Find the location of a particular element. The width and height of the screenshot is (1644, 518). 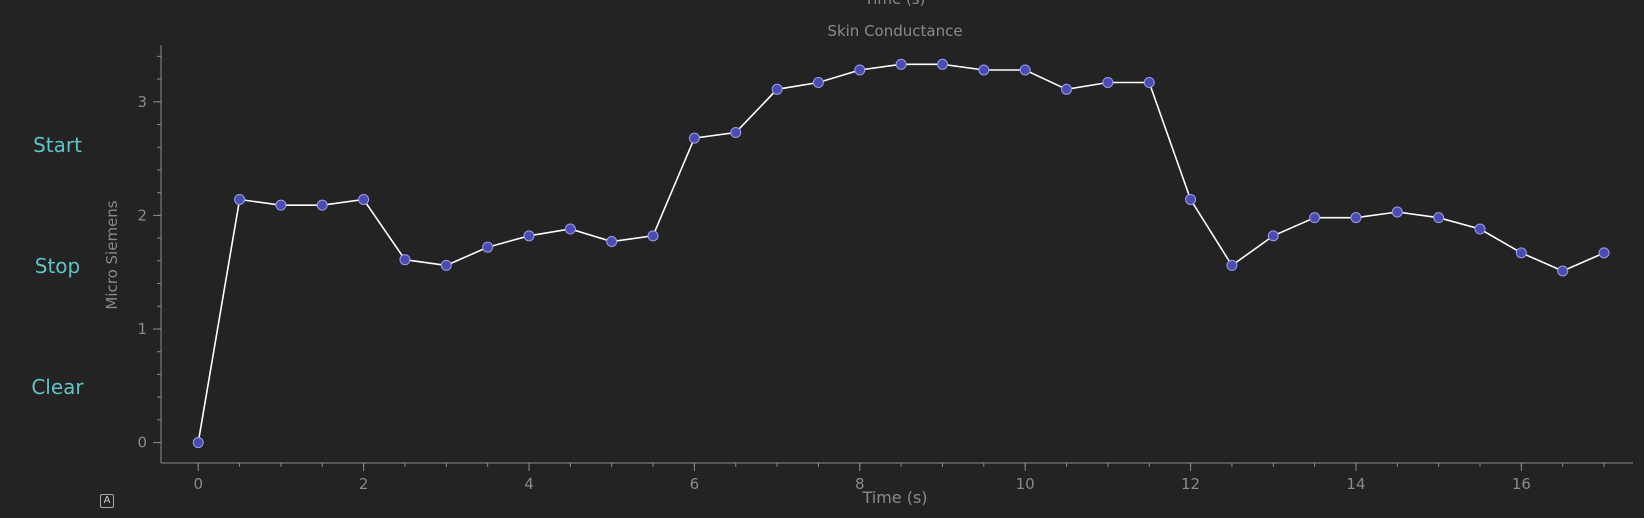

x-tick-label: 2 is located at coordinates (364, 484).